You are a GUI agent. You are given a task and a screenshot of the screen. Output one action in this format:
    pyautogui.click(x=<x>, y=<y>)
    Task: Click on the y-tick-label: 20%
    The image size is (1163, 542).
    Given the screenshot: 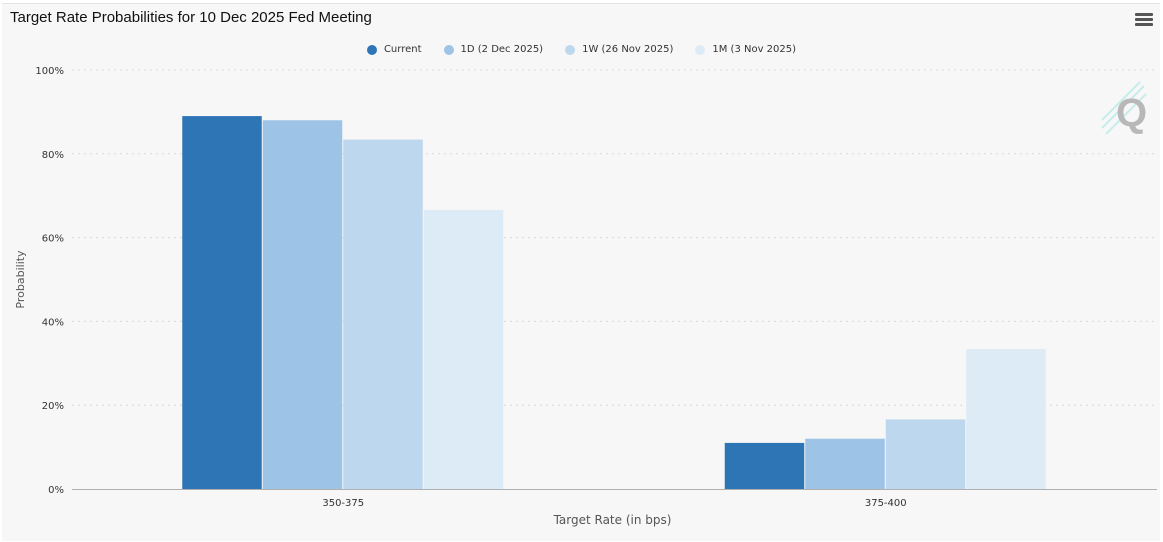 What is the action you would take?
    pyautogui.click(x=53, y=406)
    